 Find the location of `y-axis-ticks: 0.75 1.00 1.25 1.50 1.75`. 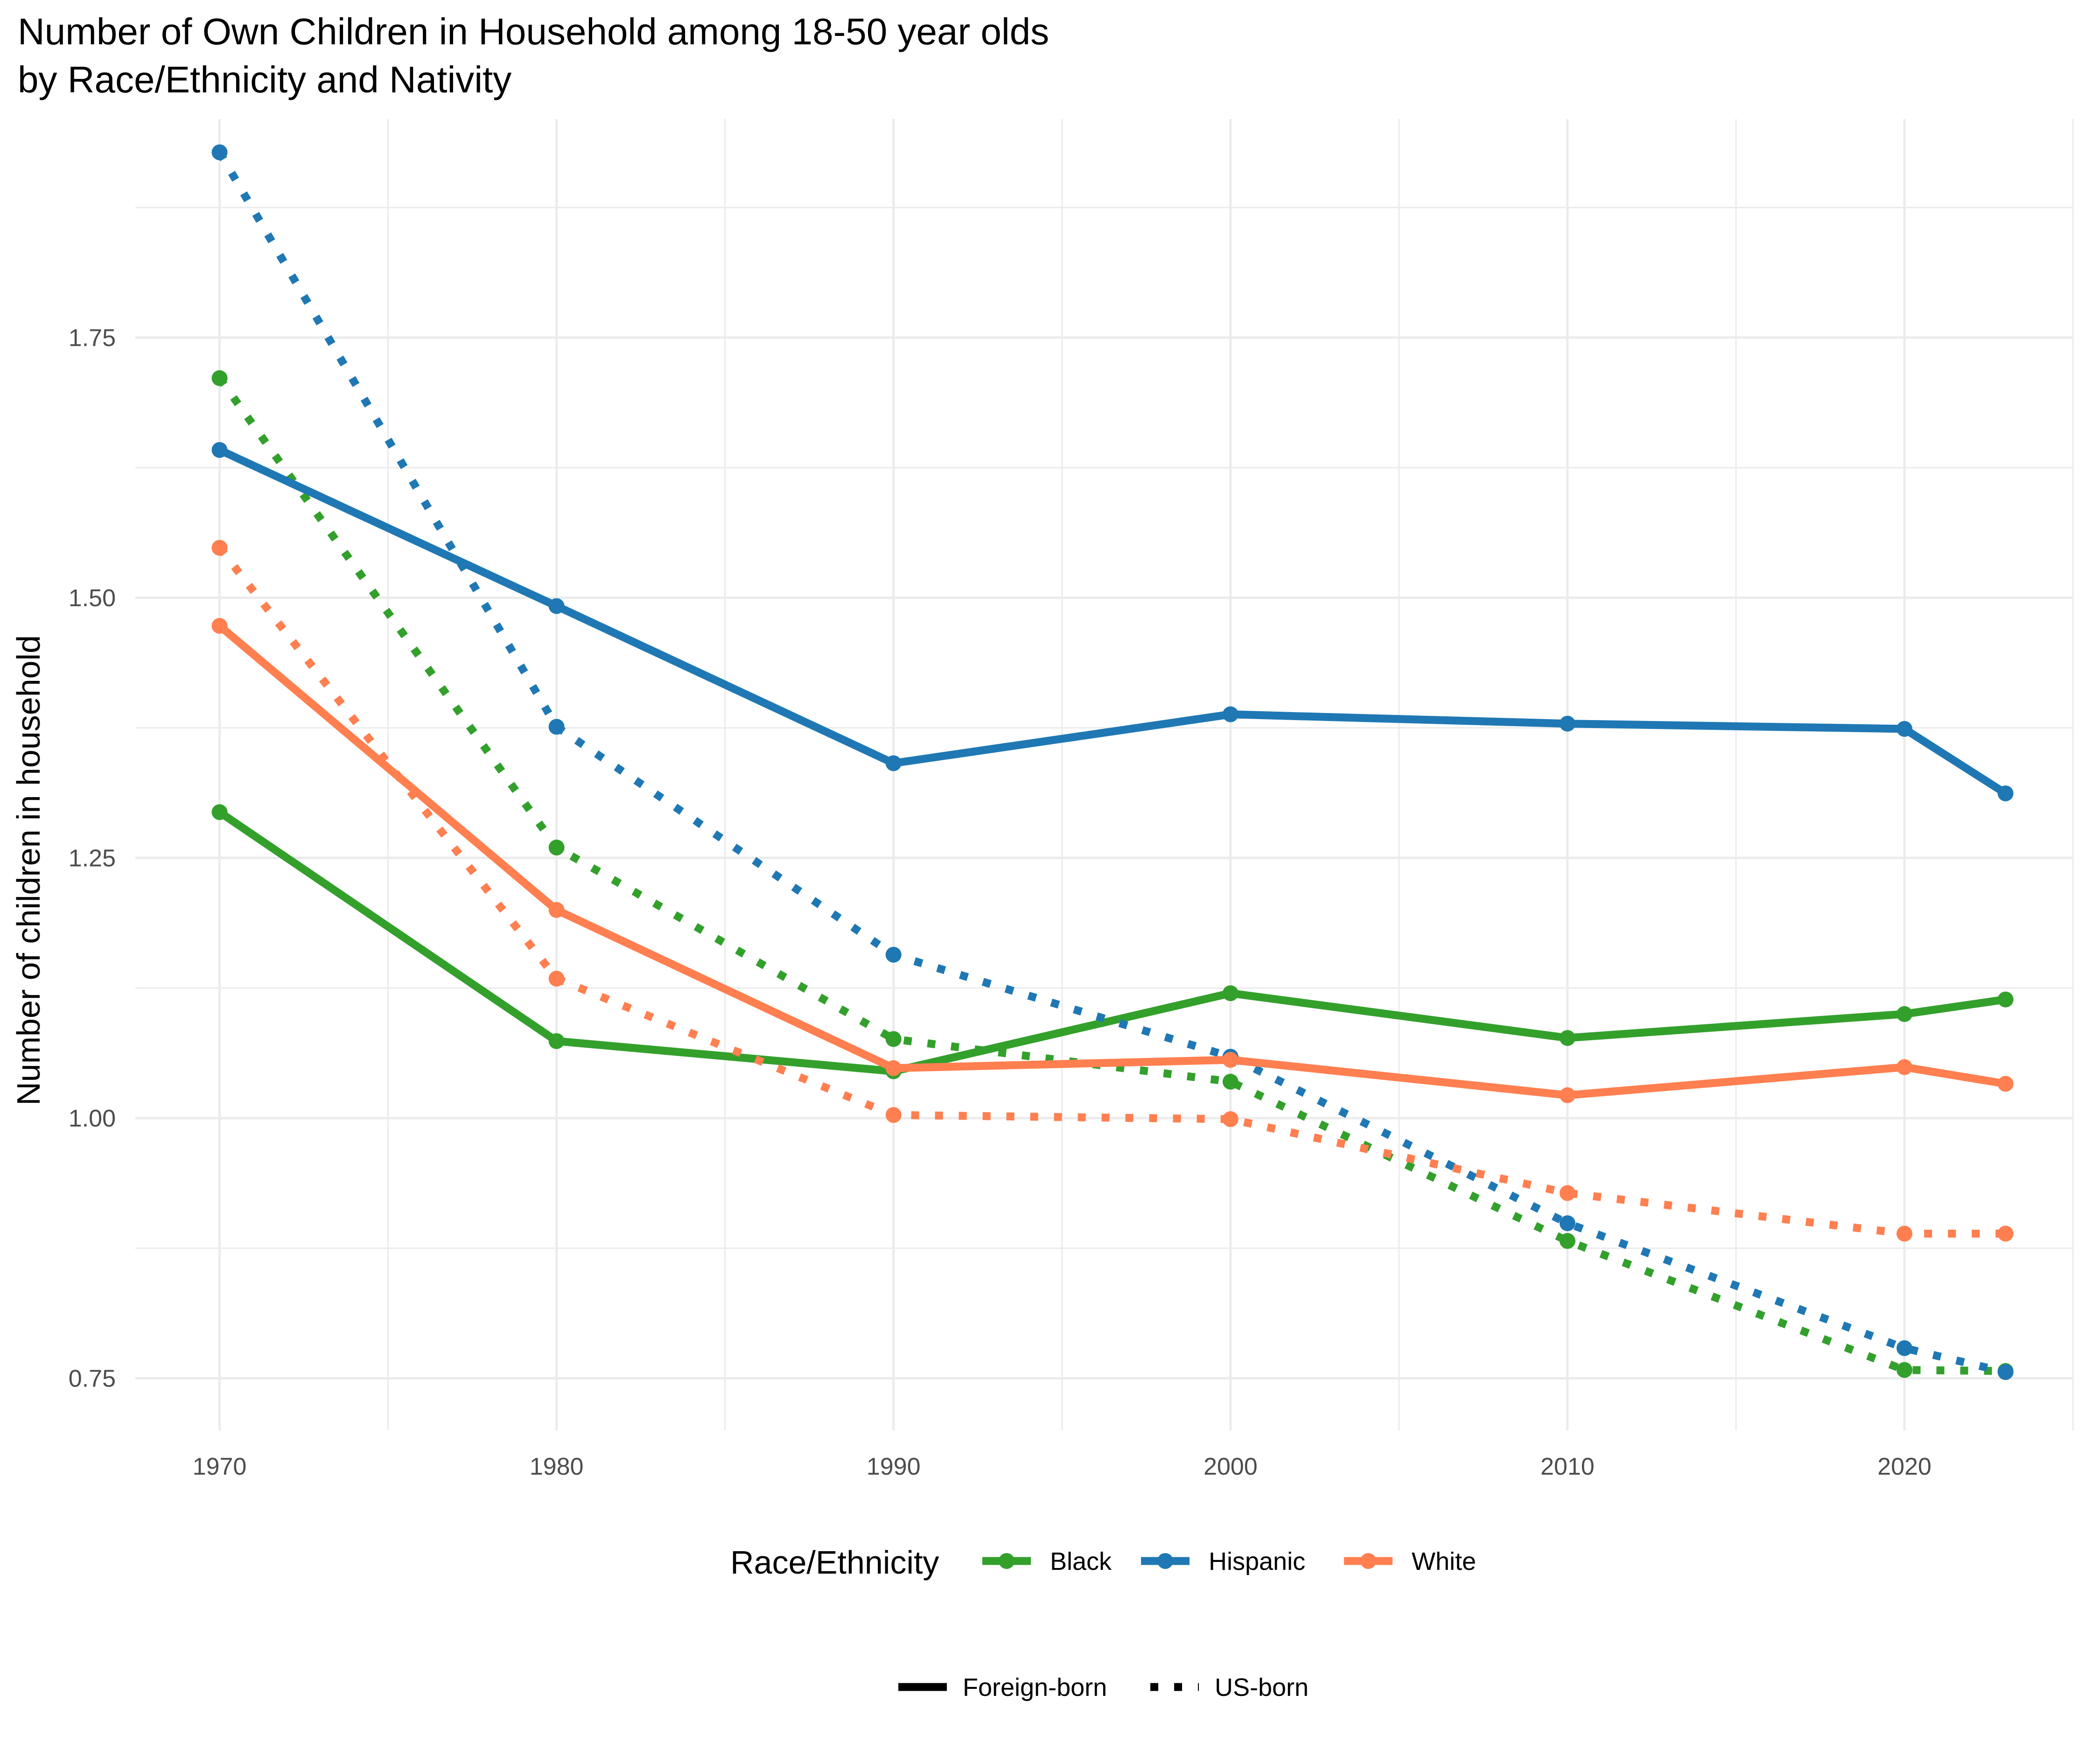

y-axis-ticks: 0.75 1.00 1.25 1.50 1.75 is located at coordinates (92, 858).